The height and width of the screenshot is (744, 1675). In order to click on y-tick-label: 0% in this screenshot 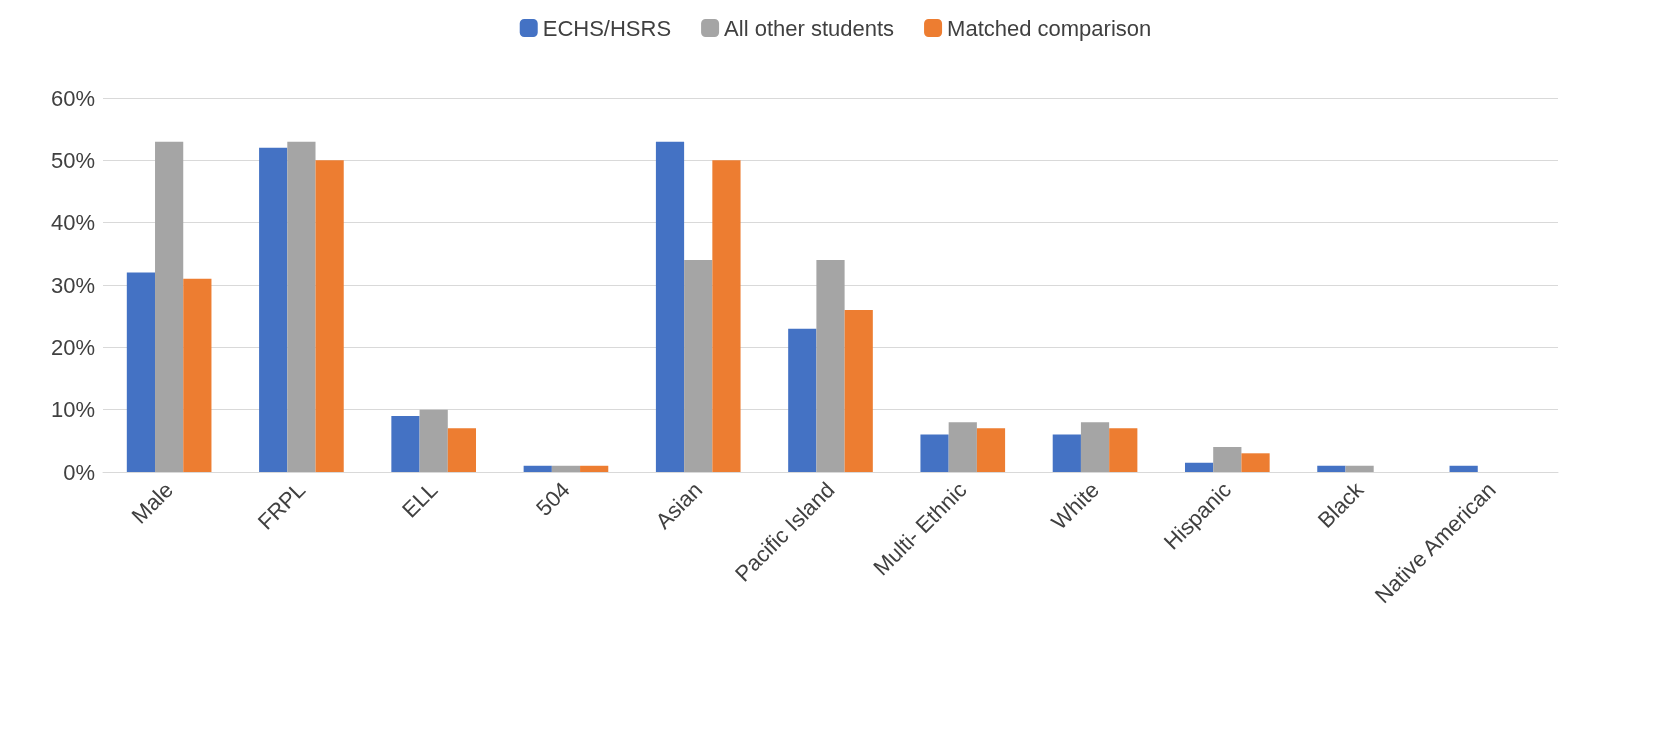, I will do `click(79, 472)`.